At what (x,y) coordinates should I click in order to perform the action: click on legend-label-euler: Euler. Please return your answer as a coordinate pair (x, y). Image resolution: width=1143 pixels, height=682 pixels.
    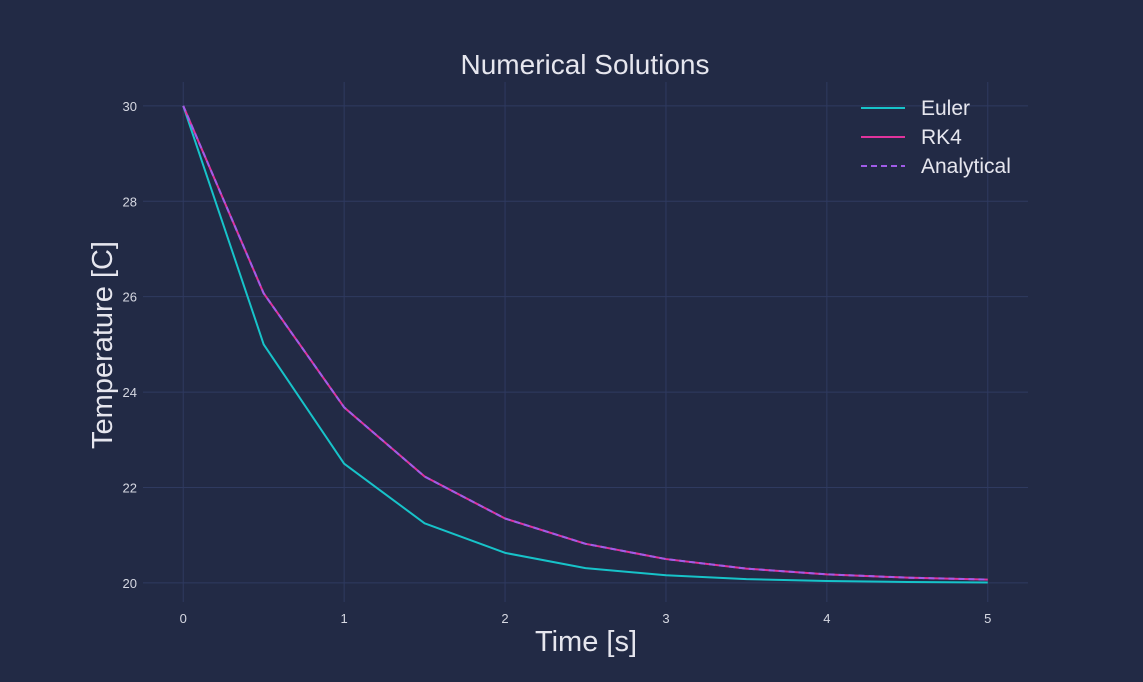
    Looking at the image, I should click on (945, 108).